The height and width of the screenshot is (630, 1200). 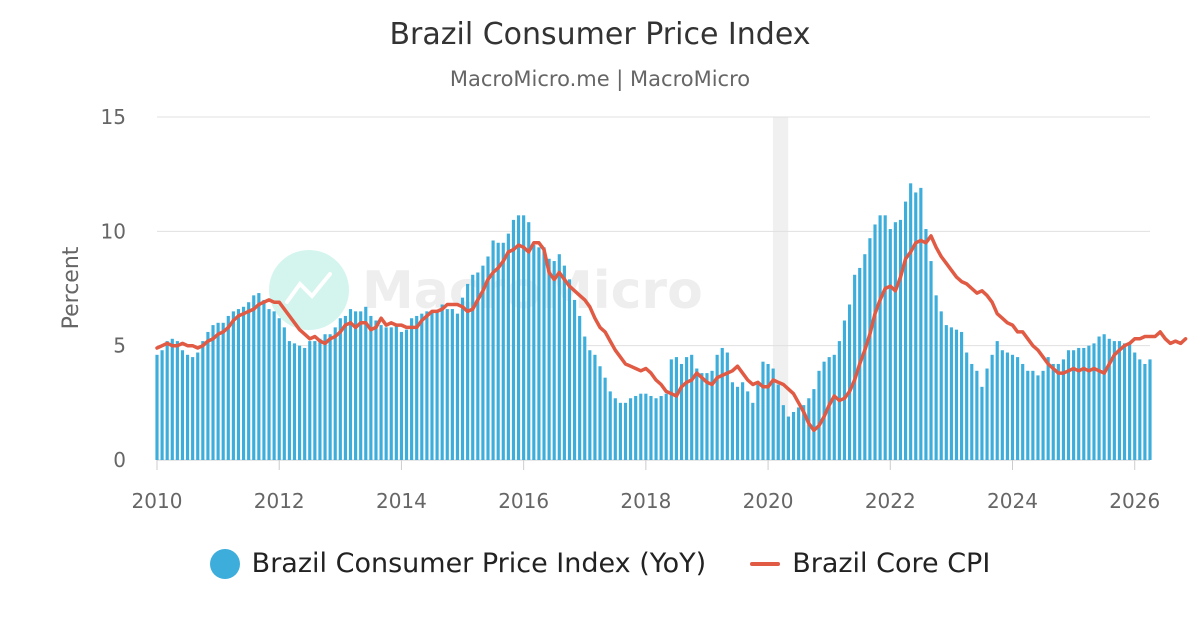 I want to click on y-axis-label: Percent, so click(x=71, y=287).